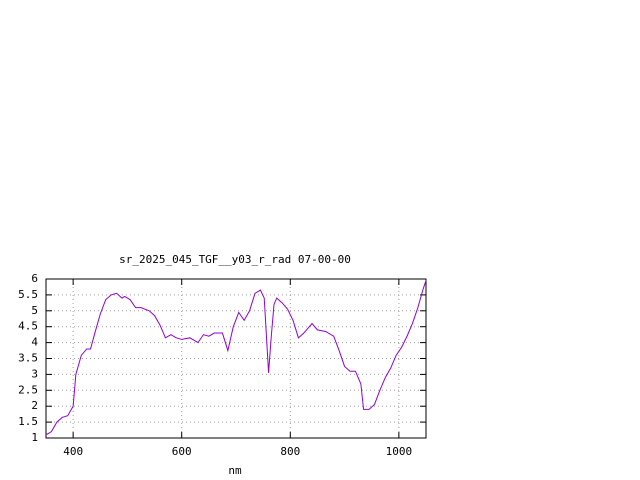 Image resolution: width=640 pixels, height=480 pixels. What do you see at coordinates (34, 437) in the screenshot?
I see `y-tick-label: 1` at bounding box center [34, 437].